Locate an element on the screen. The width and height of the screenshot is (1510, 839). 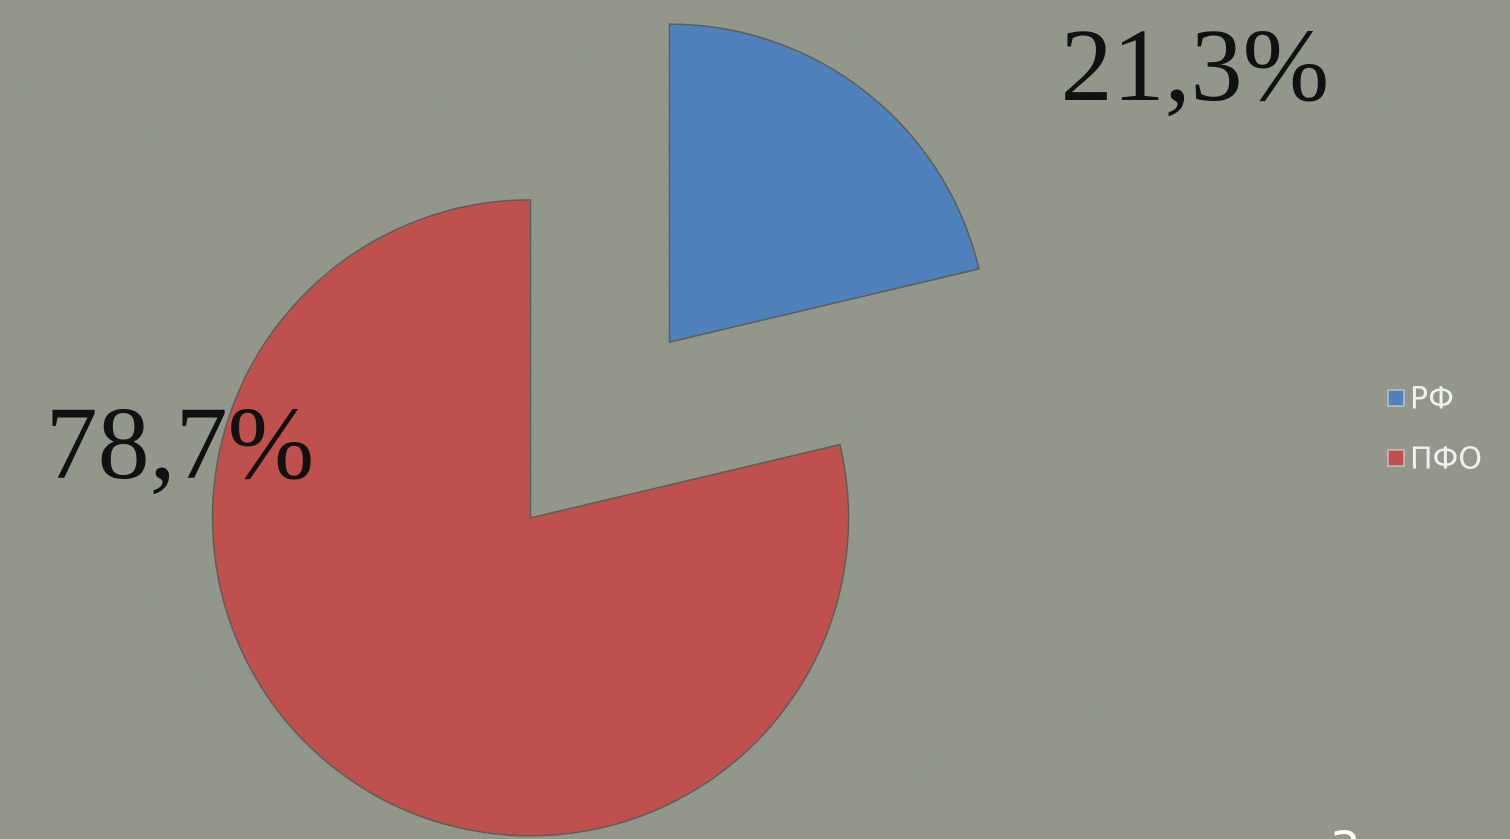
legend-label: ПФО is located at coordinates (1446, 459).